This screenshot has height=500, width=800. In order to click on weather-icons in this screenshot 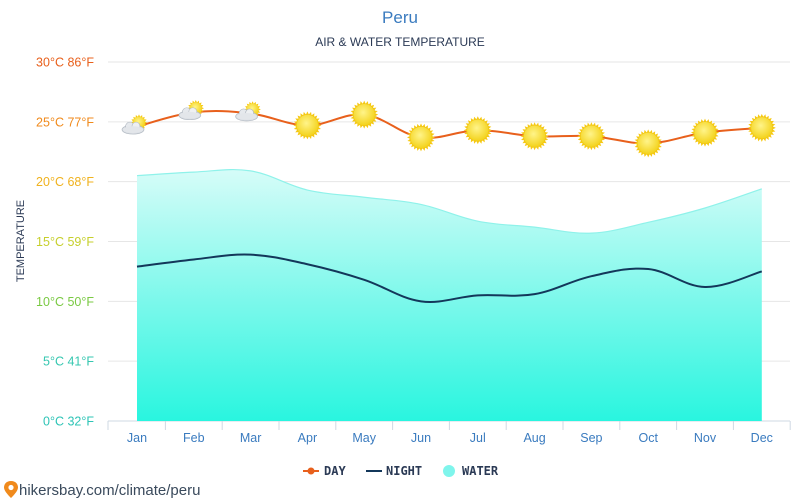, I will do `click(448, 129)`.